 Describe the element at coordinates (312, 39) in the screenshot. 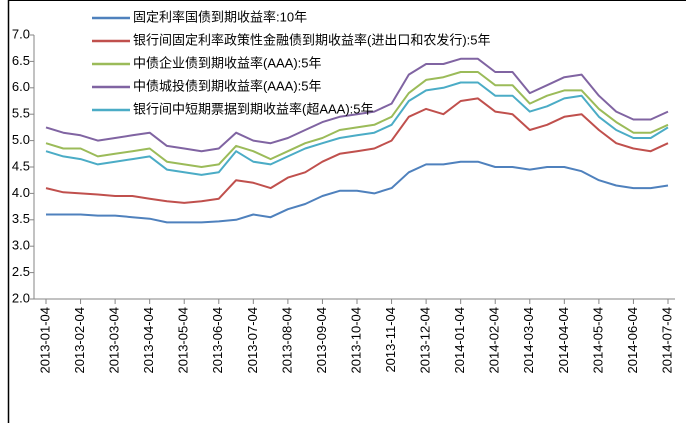

I see `legend-label: 银行间固定利率政策性金融债到期收益率(进出口和农发行):5年` at that location.